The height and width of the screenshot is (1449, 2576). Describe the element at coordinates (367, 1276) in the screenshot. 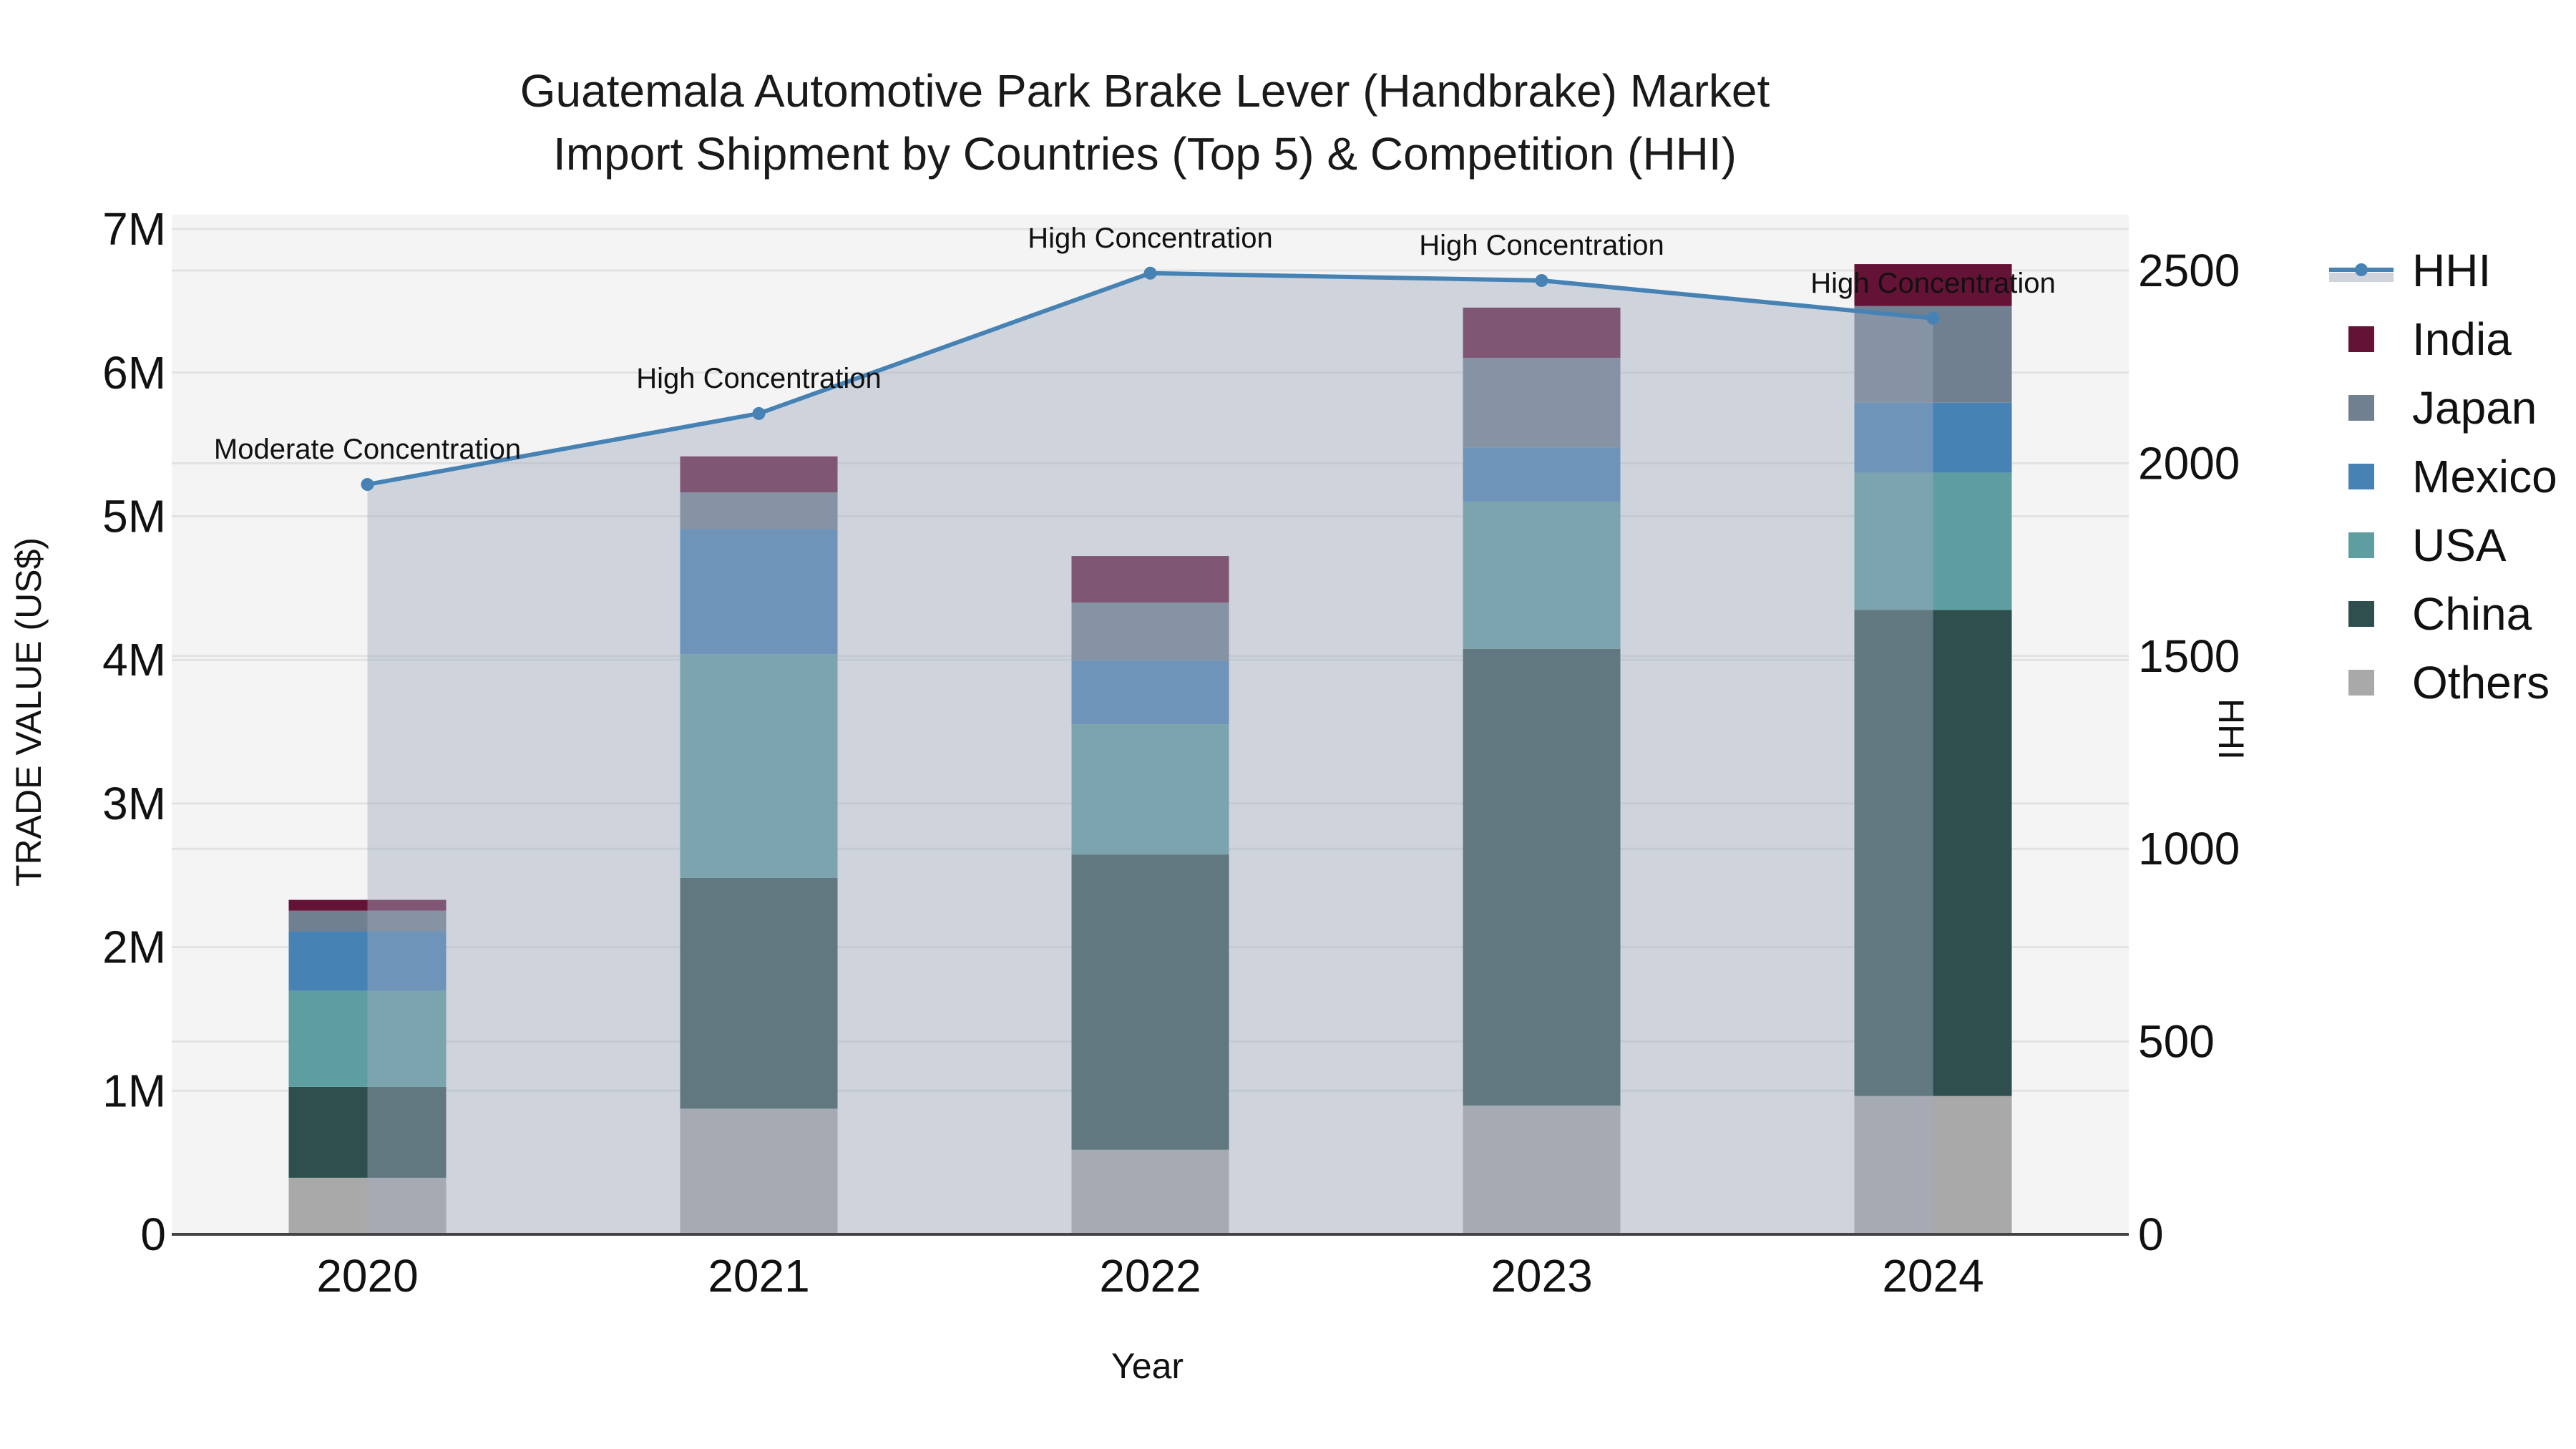

I see `svg-text: 2020` at that location.